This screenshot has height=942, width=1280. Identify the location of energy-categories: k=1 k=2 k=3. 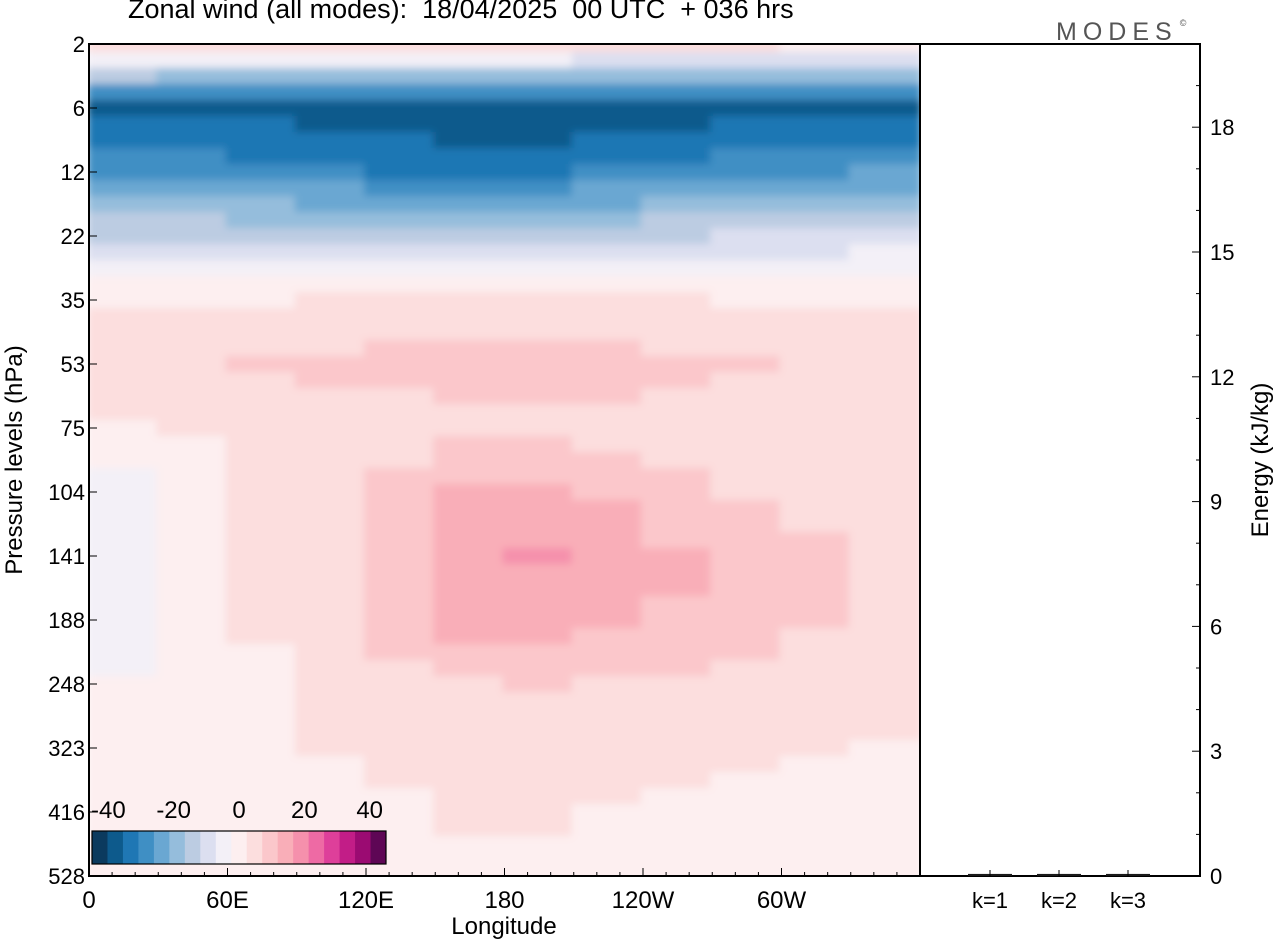
(1059, 891).